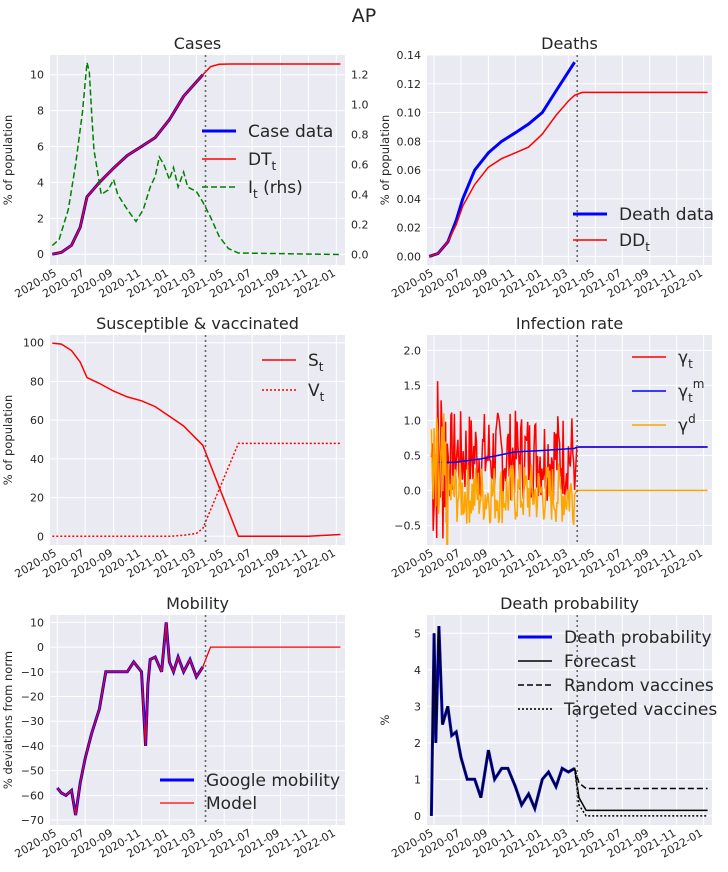  I want to click on series-line-dt-t, so click(196, 159).